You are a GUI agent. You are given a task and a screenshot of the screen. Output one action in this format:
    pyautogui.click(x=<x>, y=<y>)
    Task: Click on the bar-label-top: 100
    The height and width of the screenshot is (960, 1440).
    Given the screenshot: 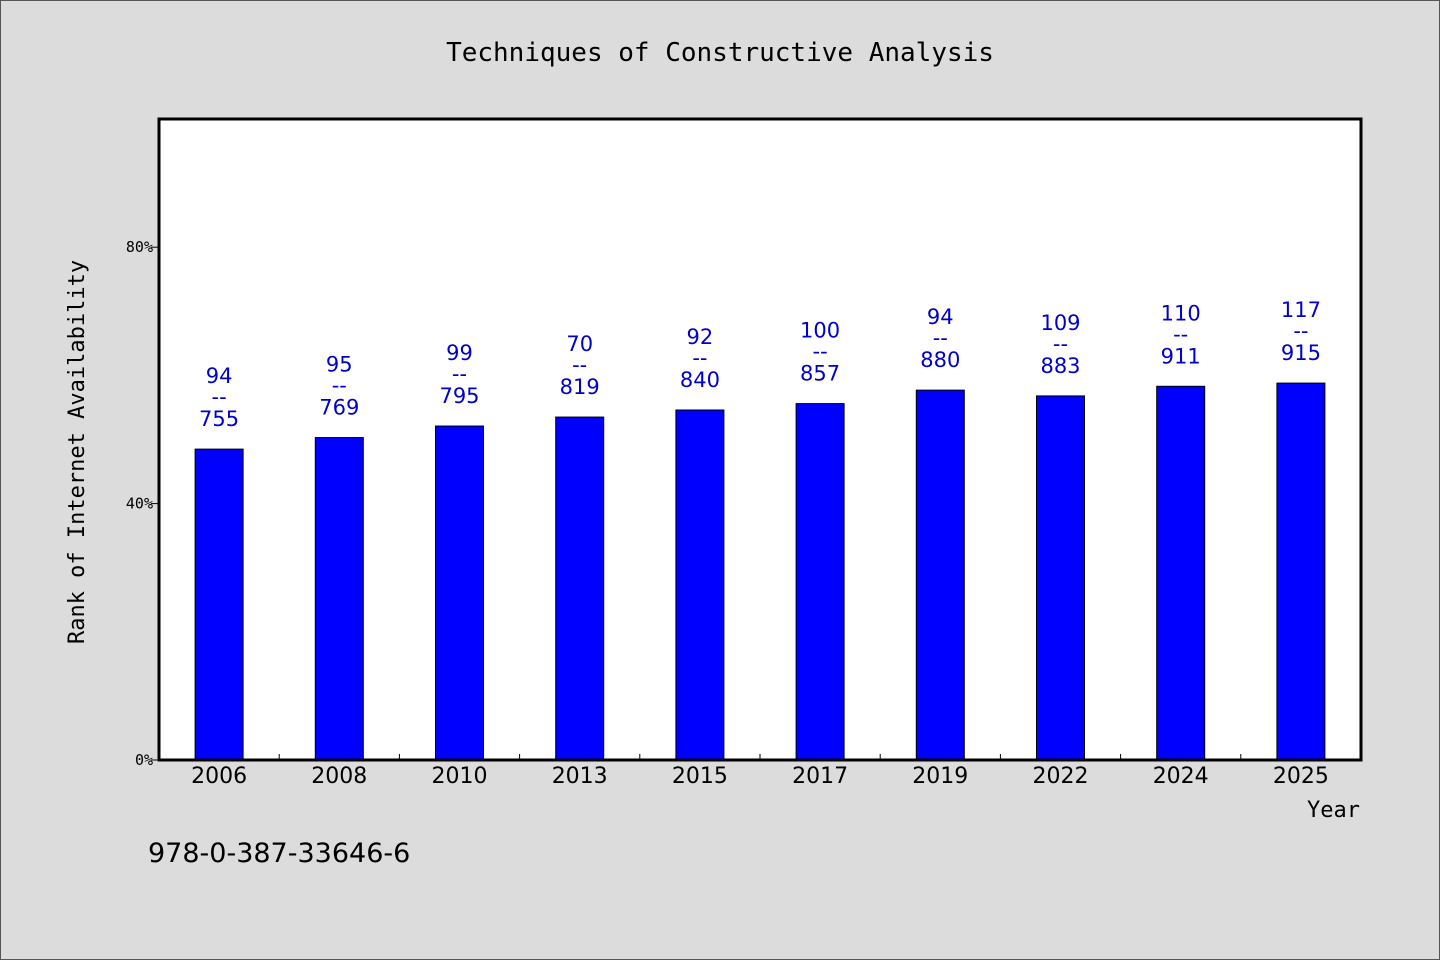 What is the action you would take?
    pyautogui.click(x=820, y=331)
    